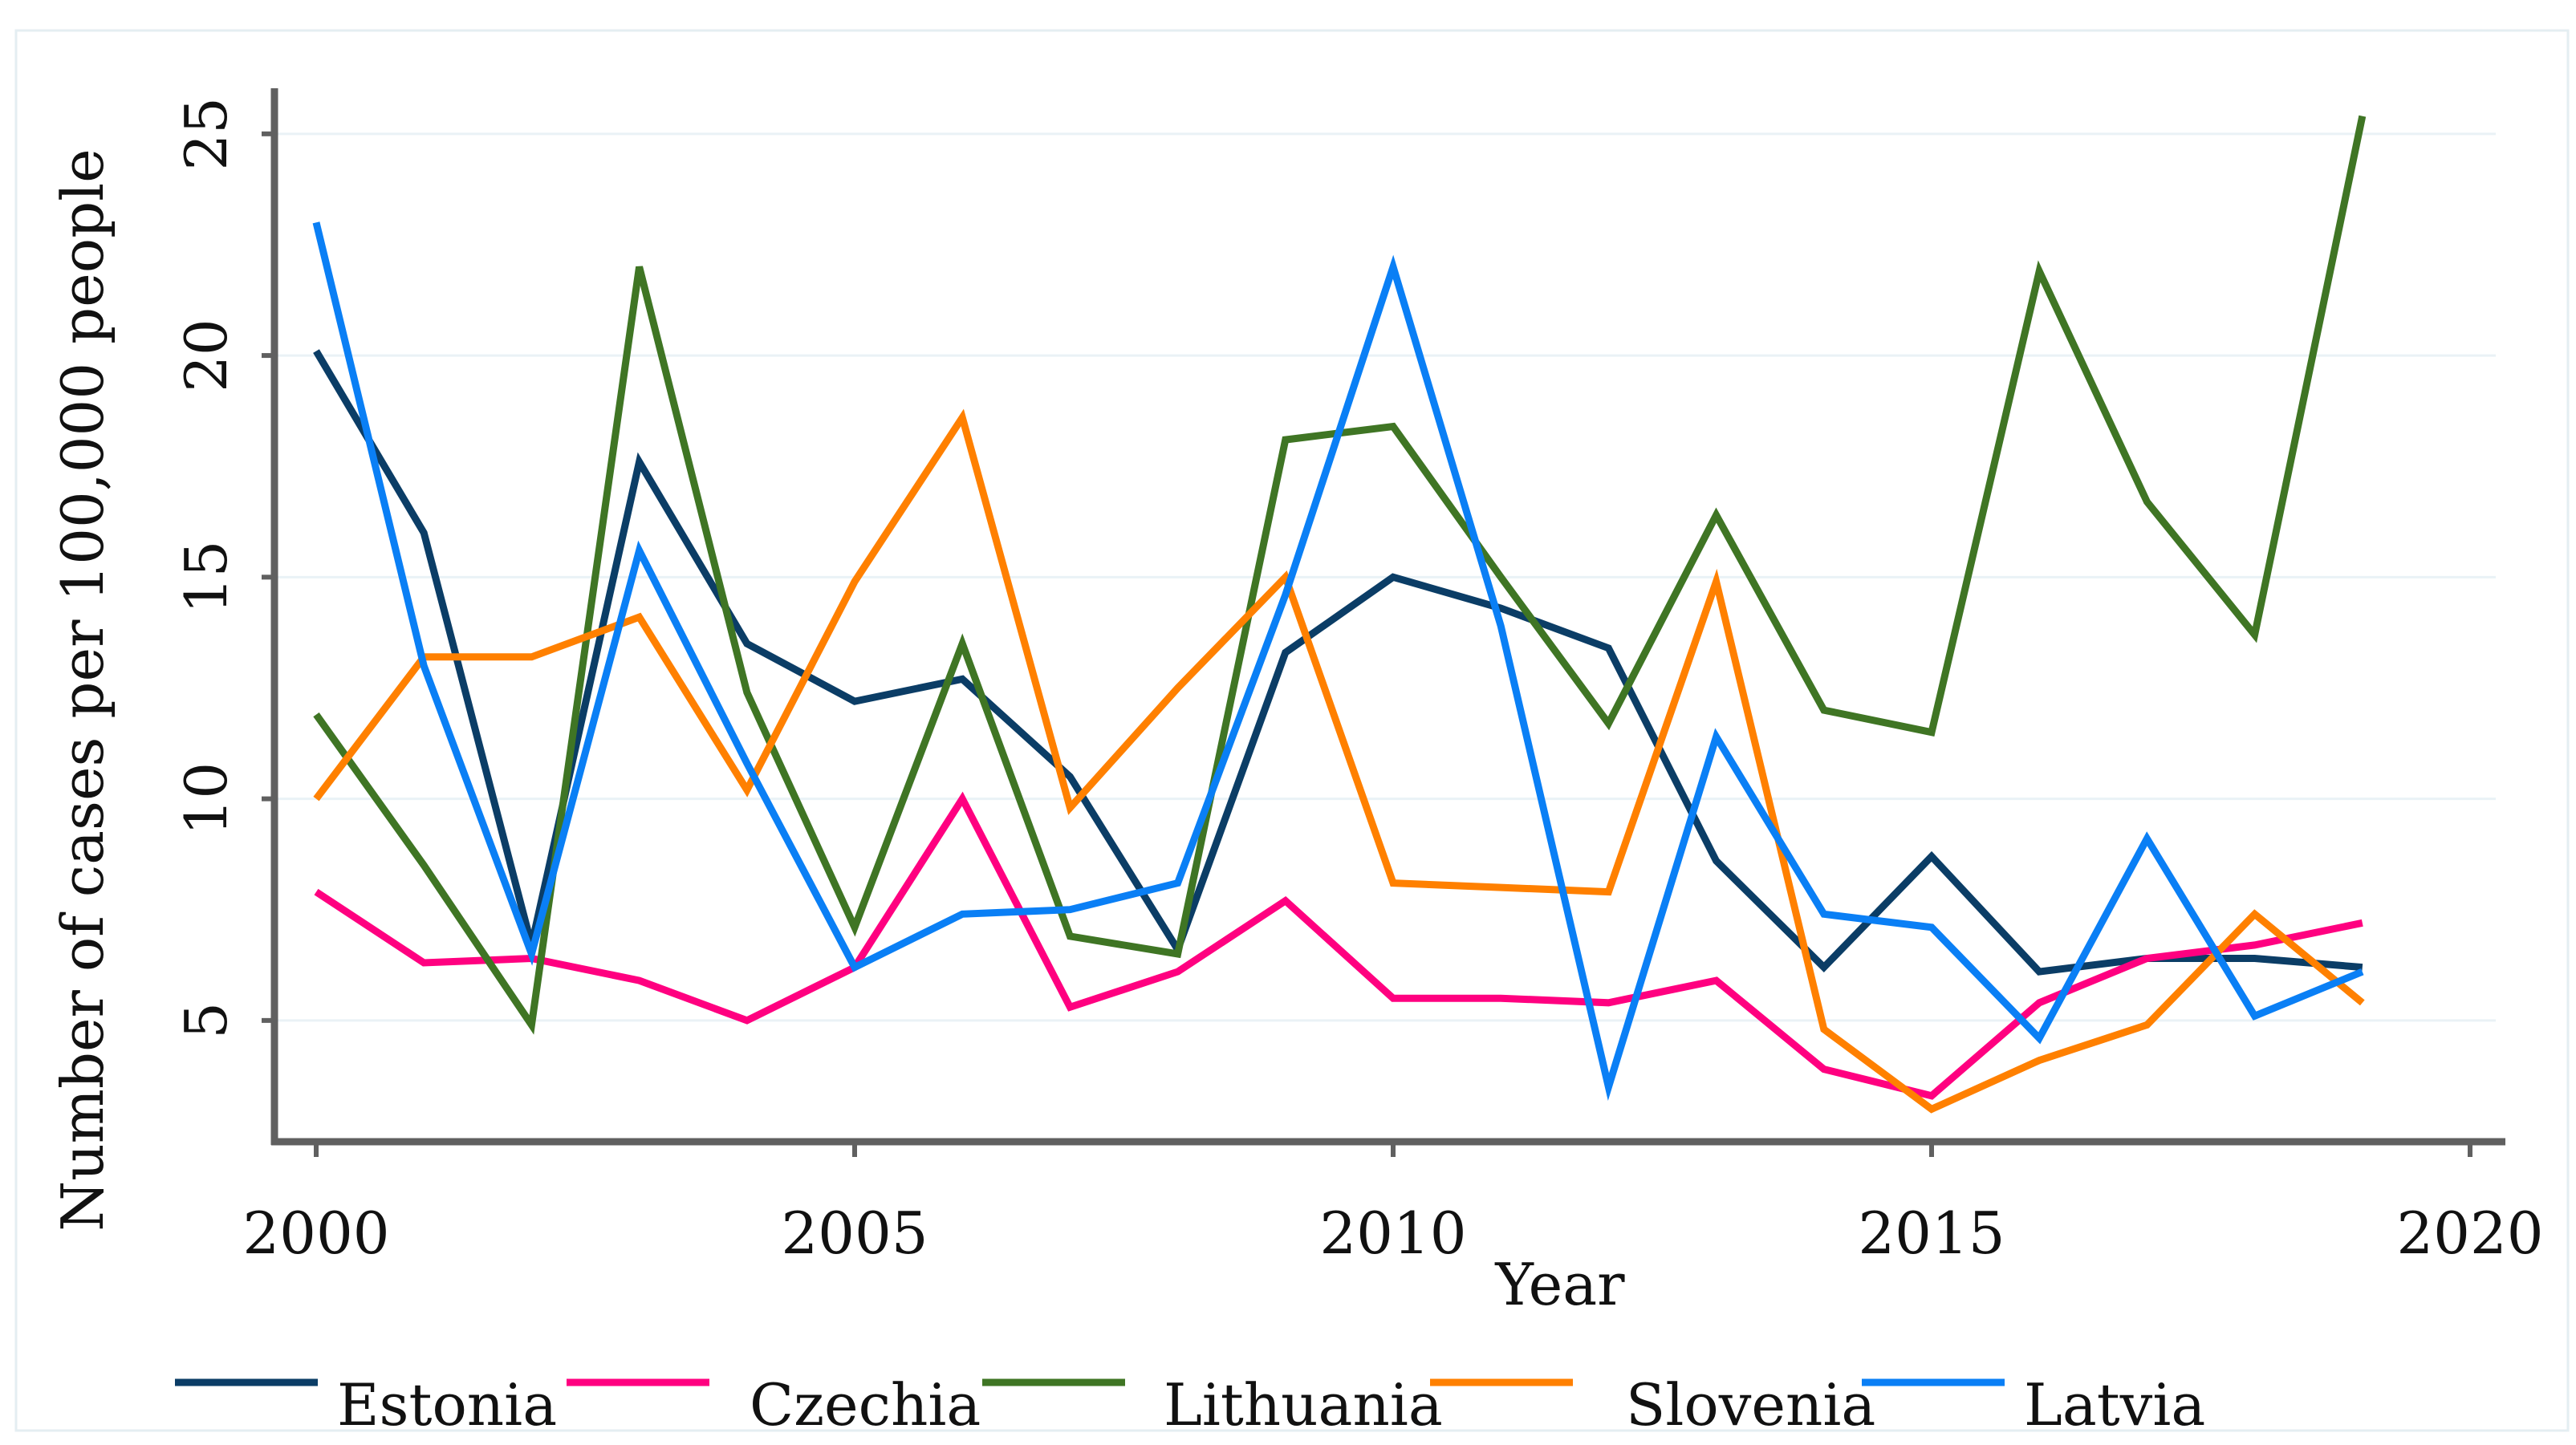  Describe the element at coordinates (2469, 1233) in the screenshot. I see `x-tick-label: 2020` at that location.